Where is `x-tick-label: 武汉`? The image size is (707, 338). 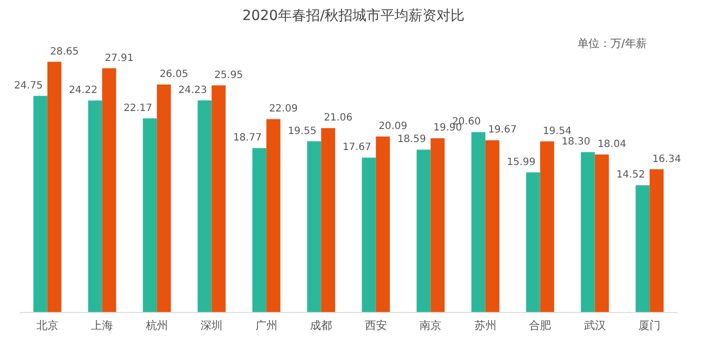
x-tick-label: 武汉 is located at coordinates (595, 325).